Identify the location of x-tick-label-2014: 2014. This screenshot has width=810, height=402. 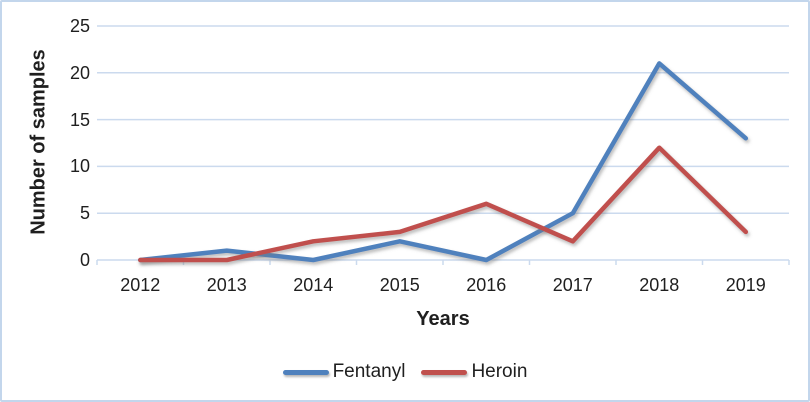
(313, 285).